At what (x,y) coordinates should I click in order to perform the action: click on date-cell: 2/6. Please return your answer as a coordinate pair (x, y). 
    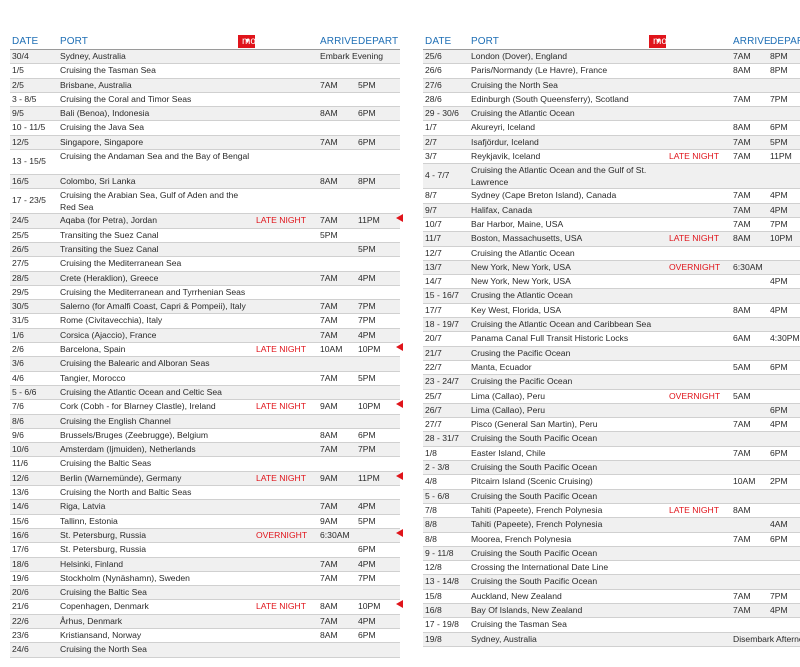
    Looking at the image, I should click on (18, 349).